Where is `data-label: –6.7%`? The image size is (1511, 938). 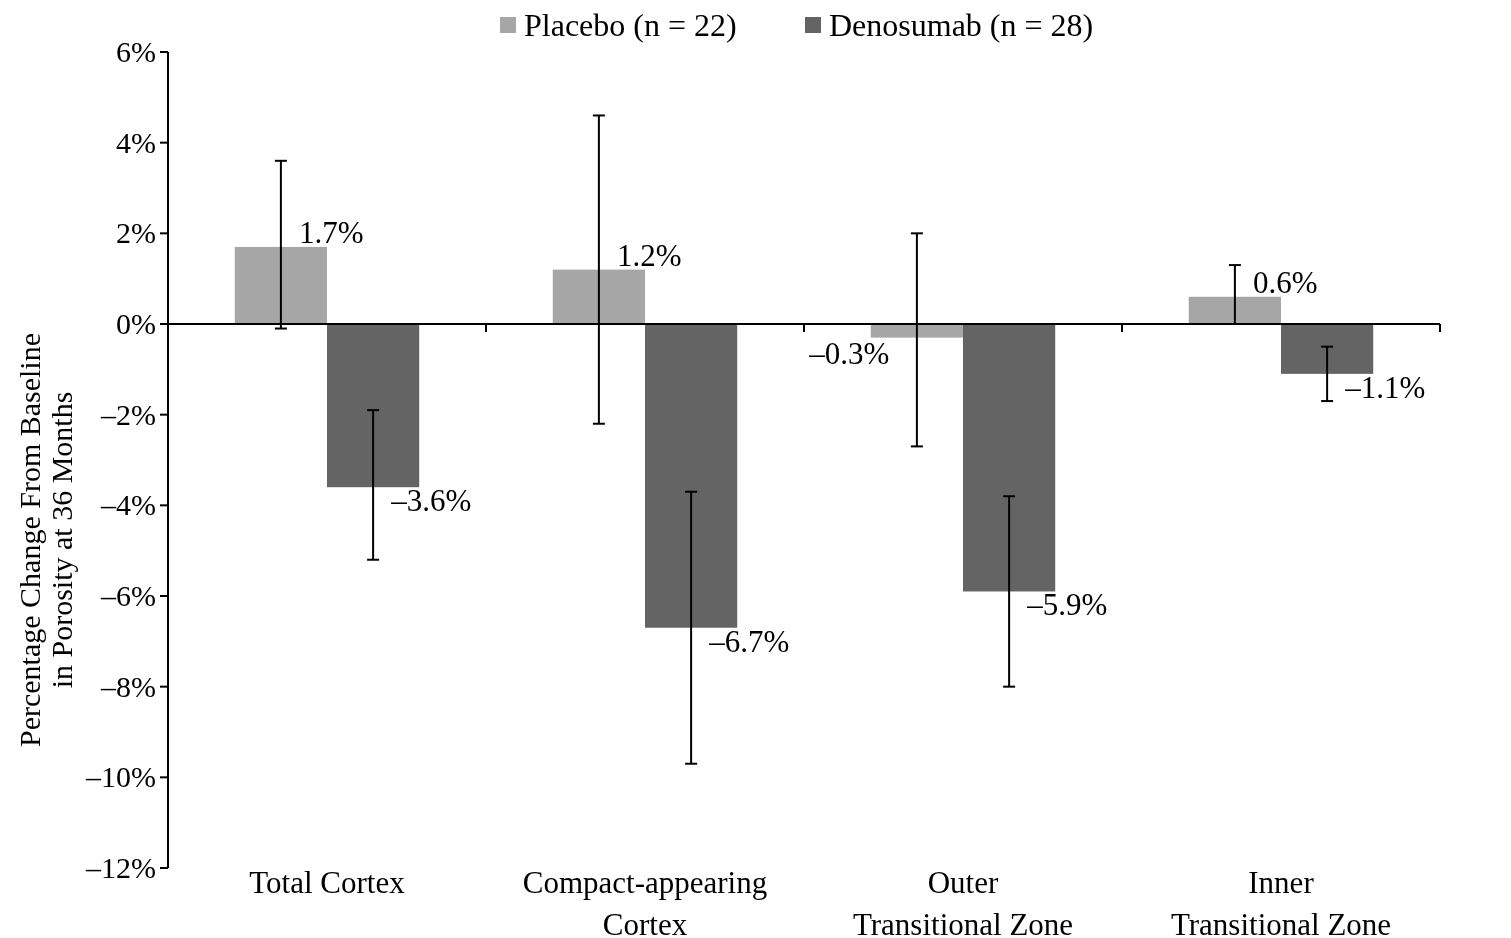 data-label: –6.7% is located at coordinates (749, 641).